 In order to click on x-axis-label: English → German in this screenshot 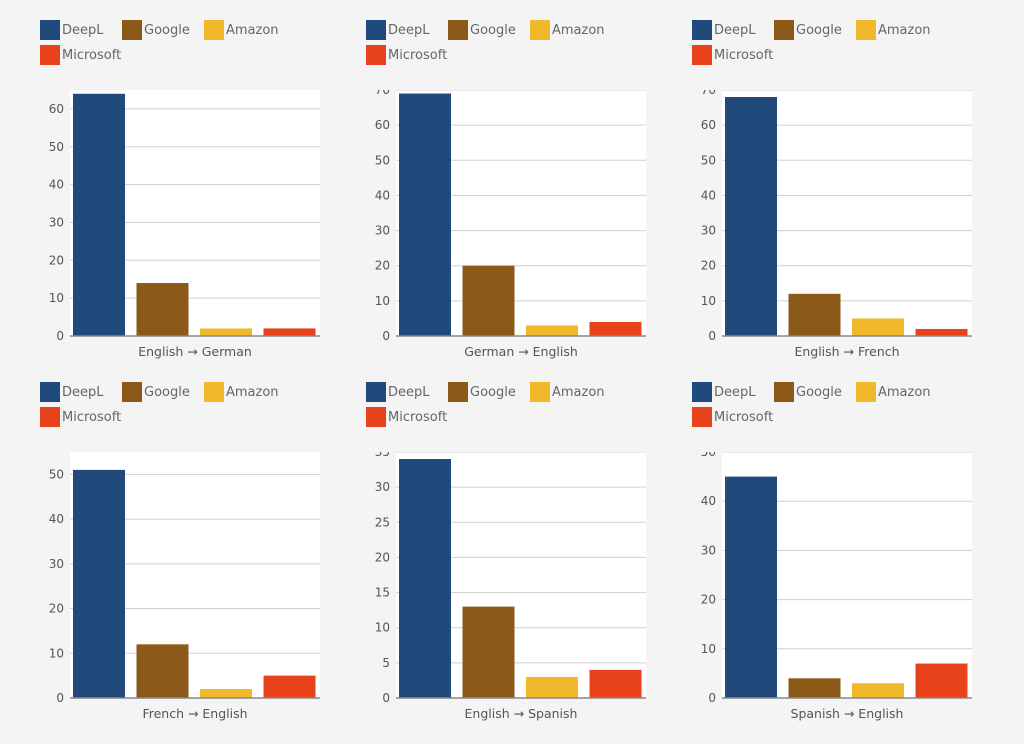, I will do `click(195, 351)`.